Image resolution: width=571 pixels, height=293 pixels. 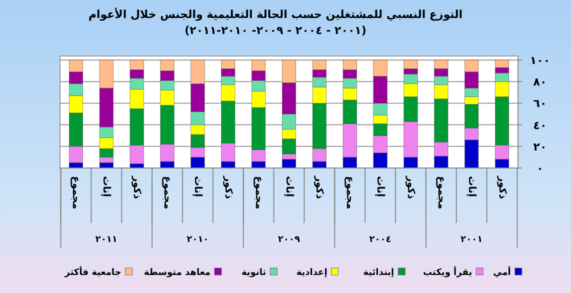 I want to click on y-tick-label: ٨٠, so click(x=540, y=82).